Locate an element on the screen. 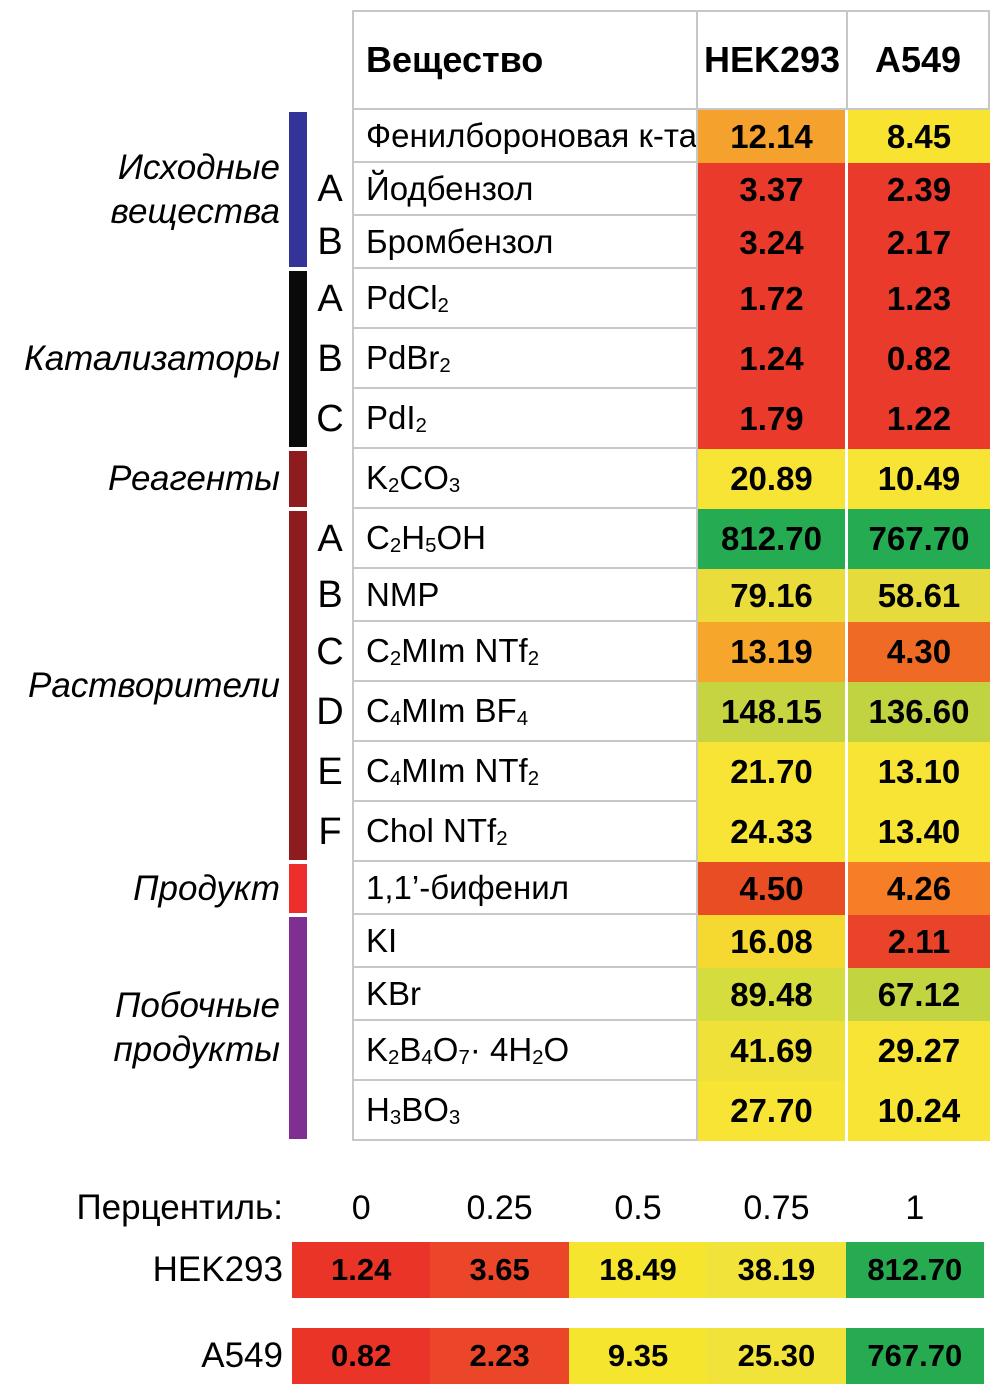 This screenshot has width=1004, height=1388. hek293-value-cell: 79.16 is located at coordinates (771, 595).